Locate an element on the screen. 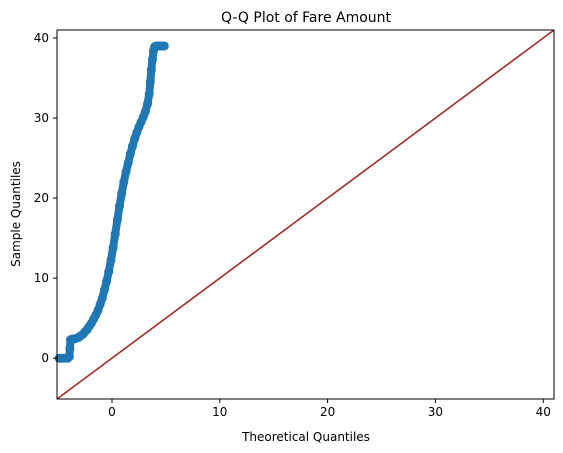  y-axis: 0 10 20 30 40 is located at coordinates (45, 198).